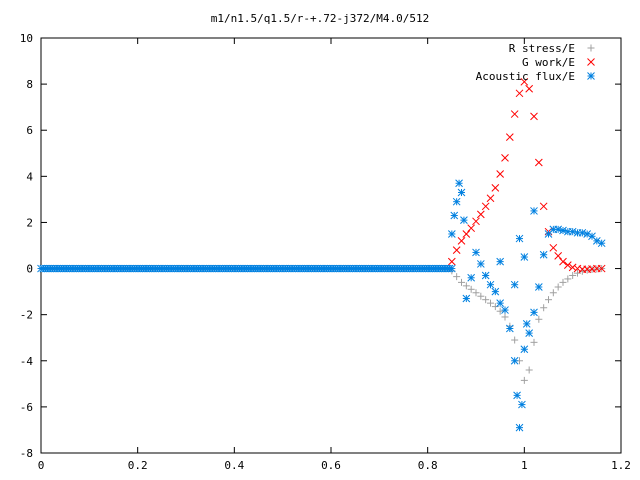 Image resolution: width=640 pixels, height=480 pixels. What do you see at coordinates (234, 465) in the screenshot?
I see `x-tick-label: 0.4` at bounding box center [234, 465].